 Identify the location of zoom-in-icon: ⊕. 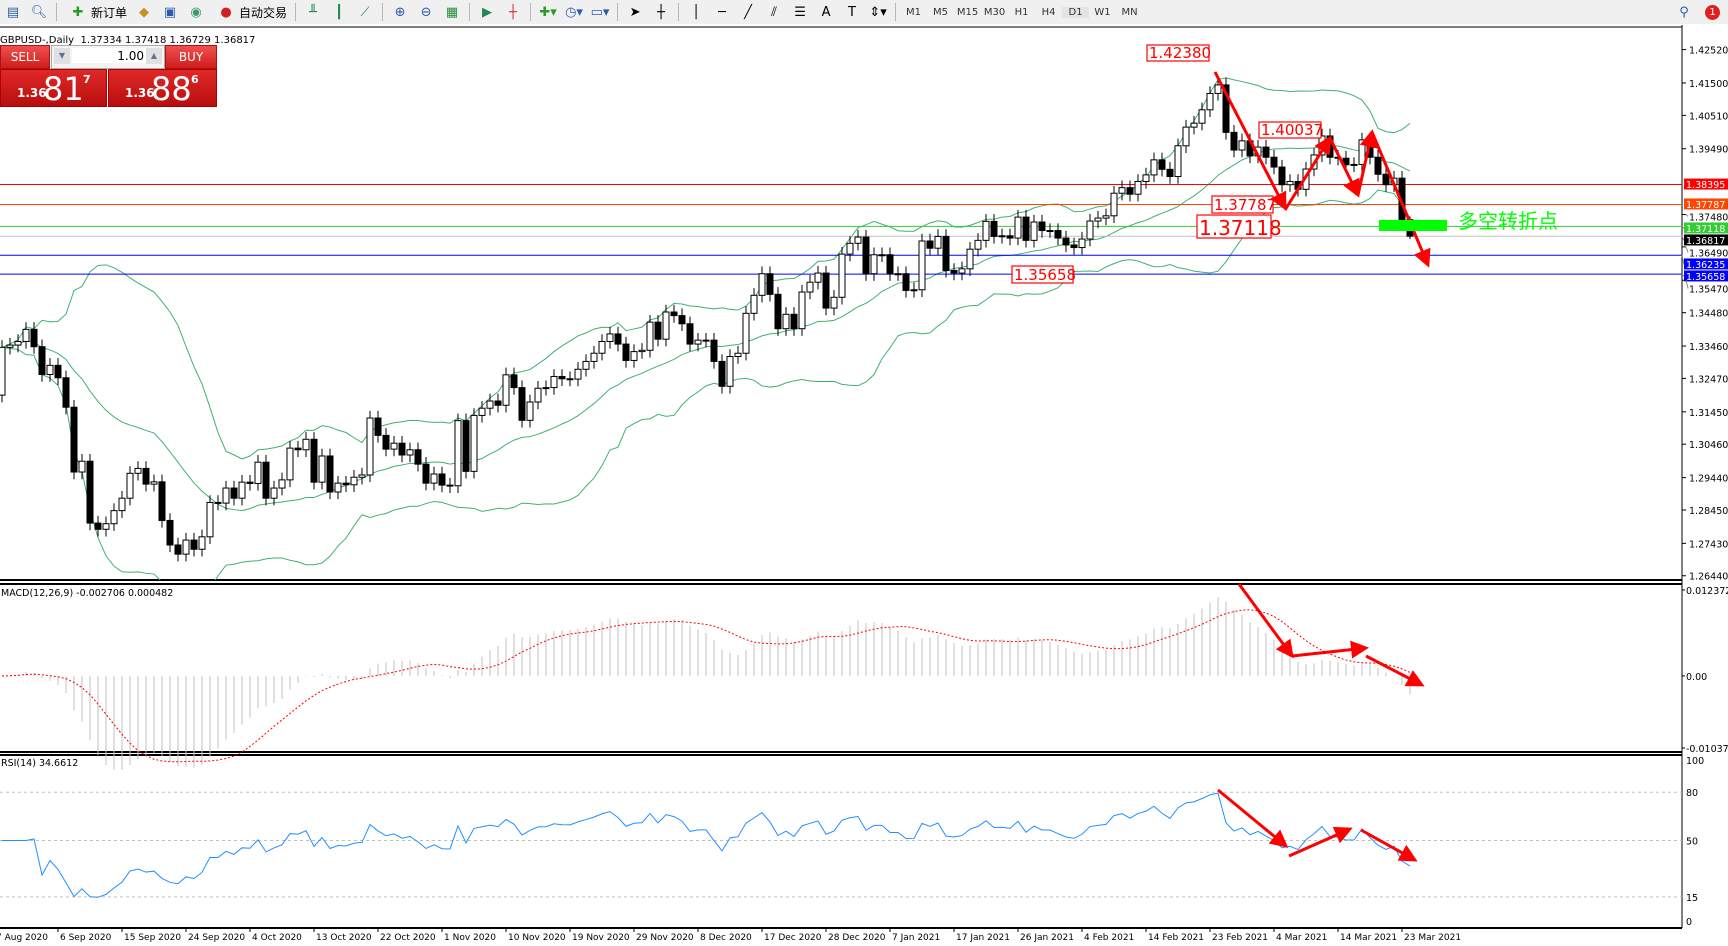
(400, 12).